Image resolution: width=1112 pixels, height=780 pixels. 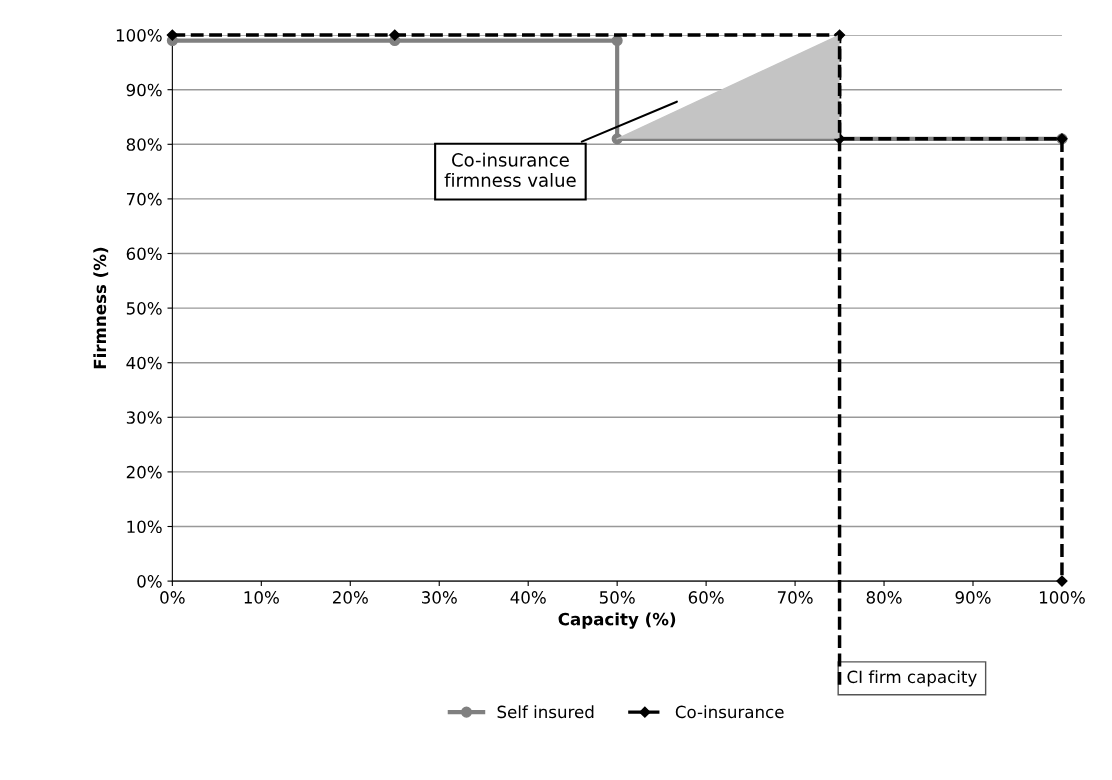 I want to click on y-tick-label: 100%, so click(x=139, y=35).